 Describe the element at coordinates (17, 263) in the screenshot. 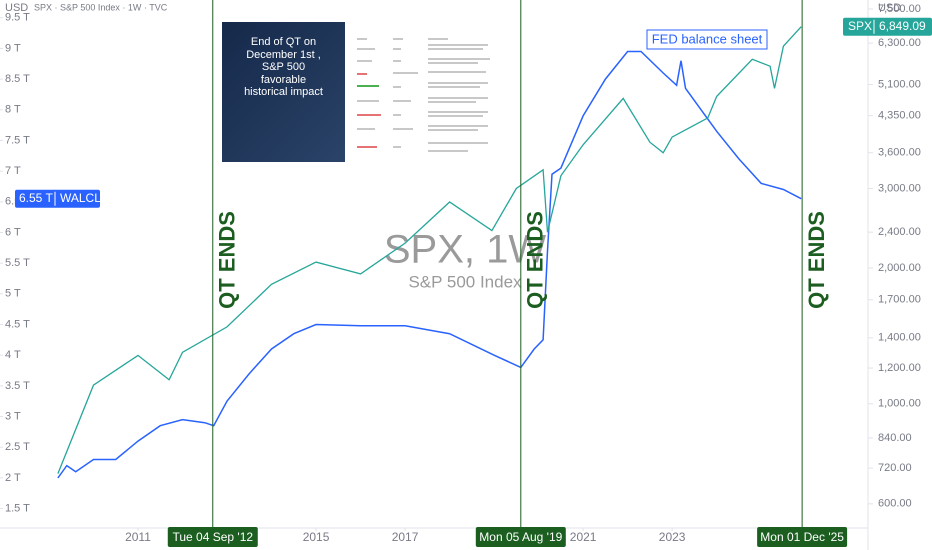

I see `y-tick-label: 5.5 T` at that location.